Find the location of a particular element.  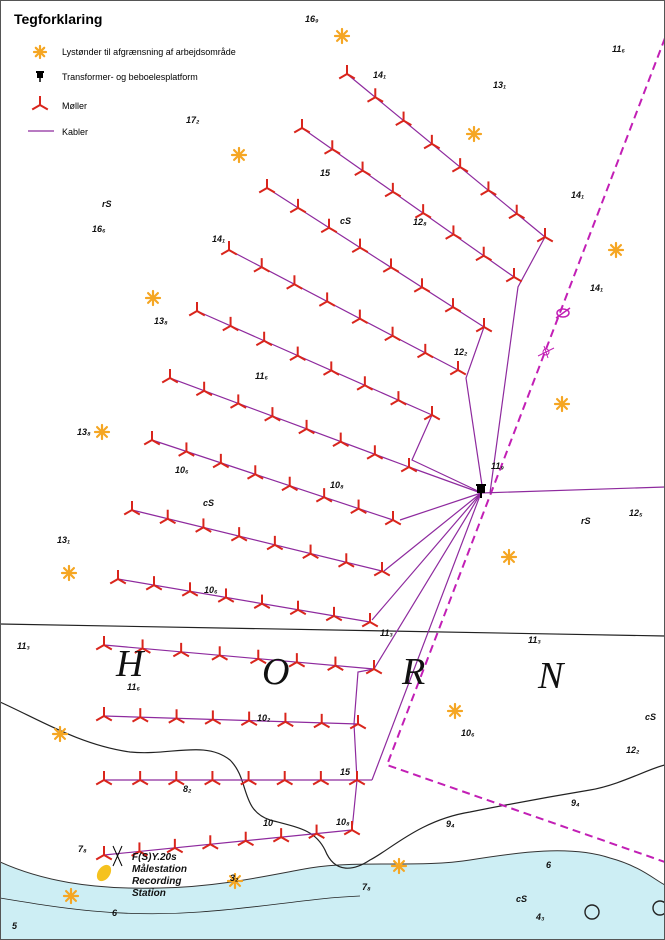

legend-label: Transformer- og beboelesplatform is located at coordinates (130, 77).